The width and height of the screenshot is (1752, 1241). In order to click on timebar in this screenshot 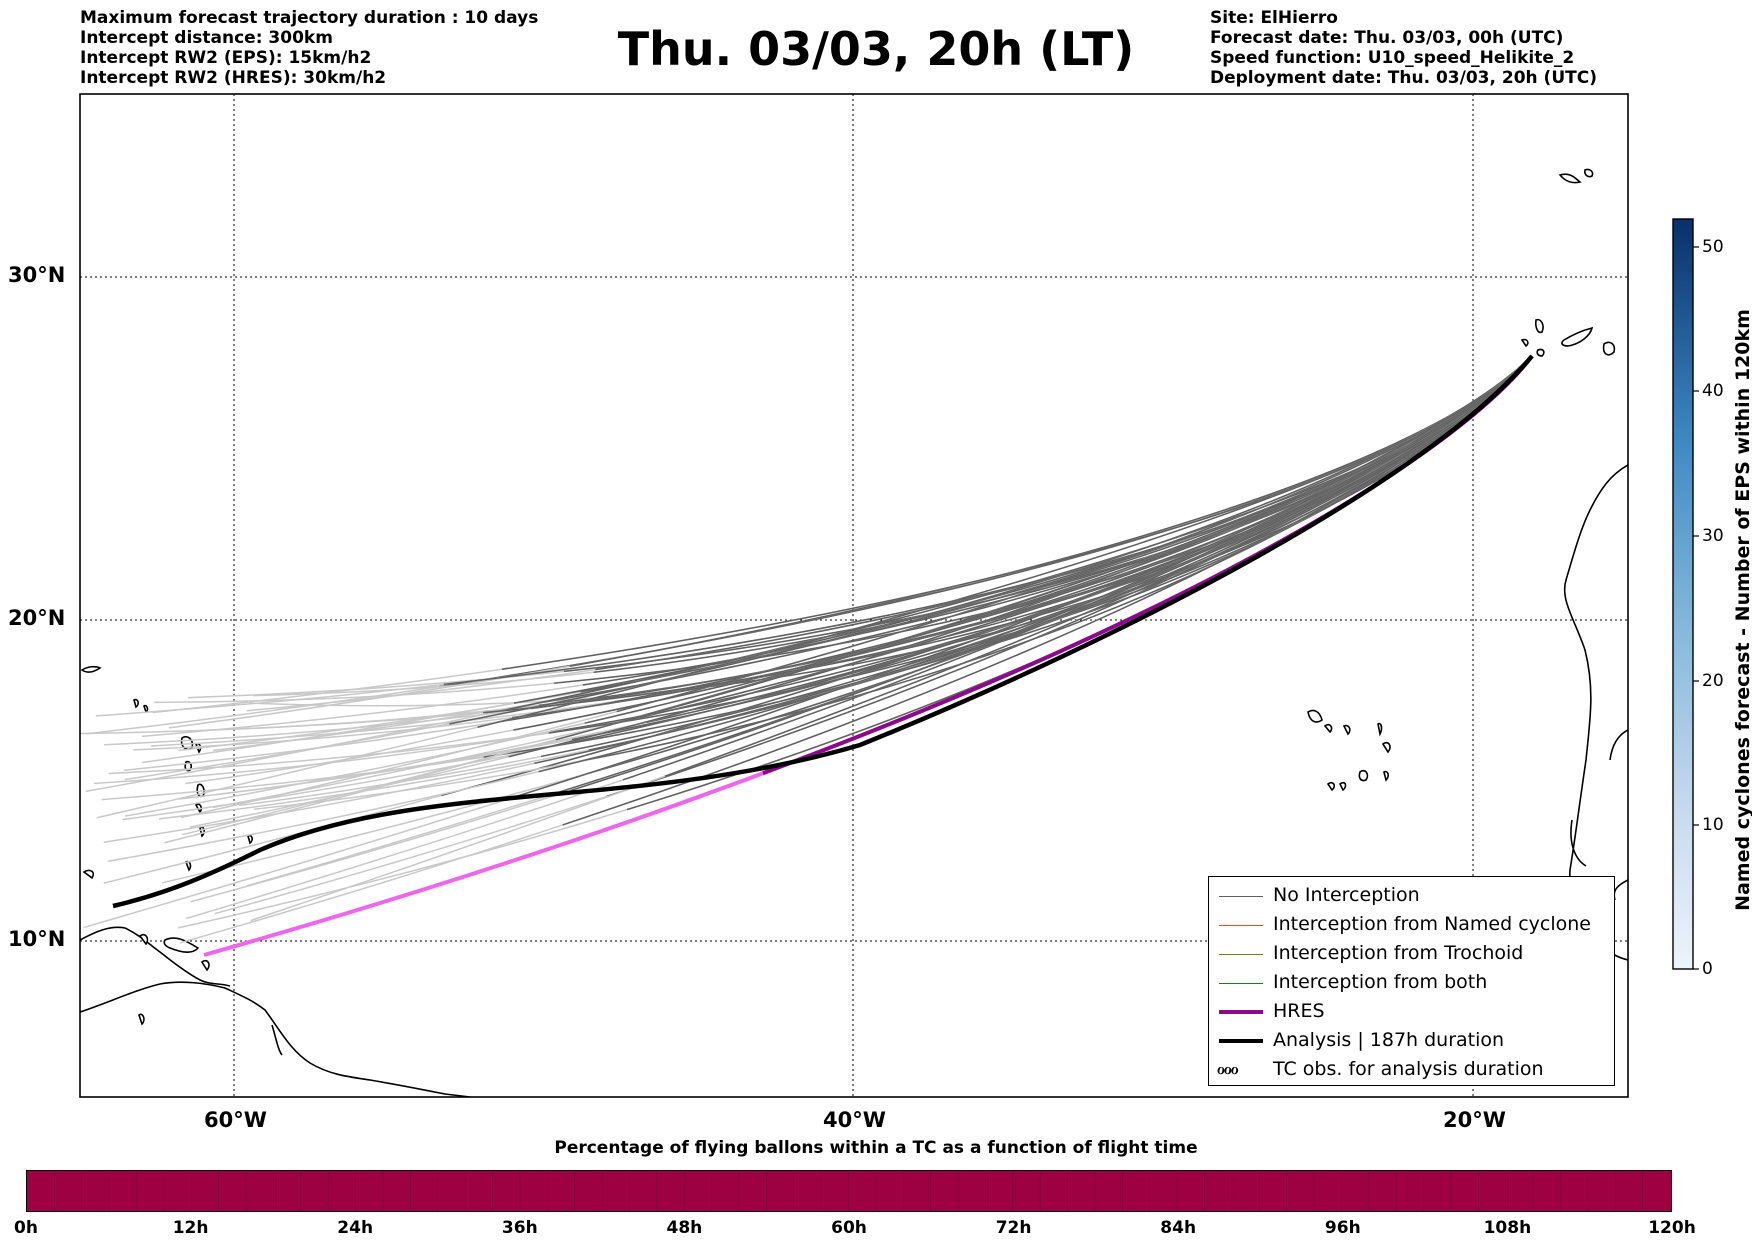, I will do `click(849, 1191)`.